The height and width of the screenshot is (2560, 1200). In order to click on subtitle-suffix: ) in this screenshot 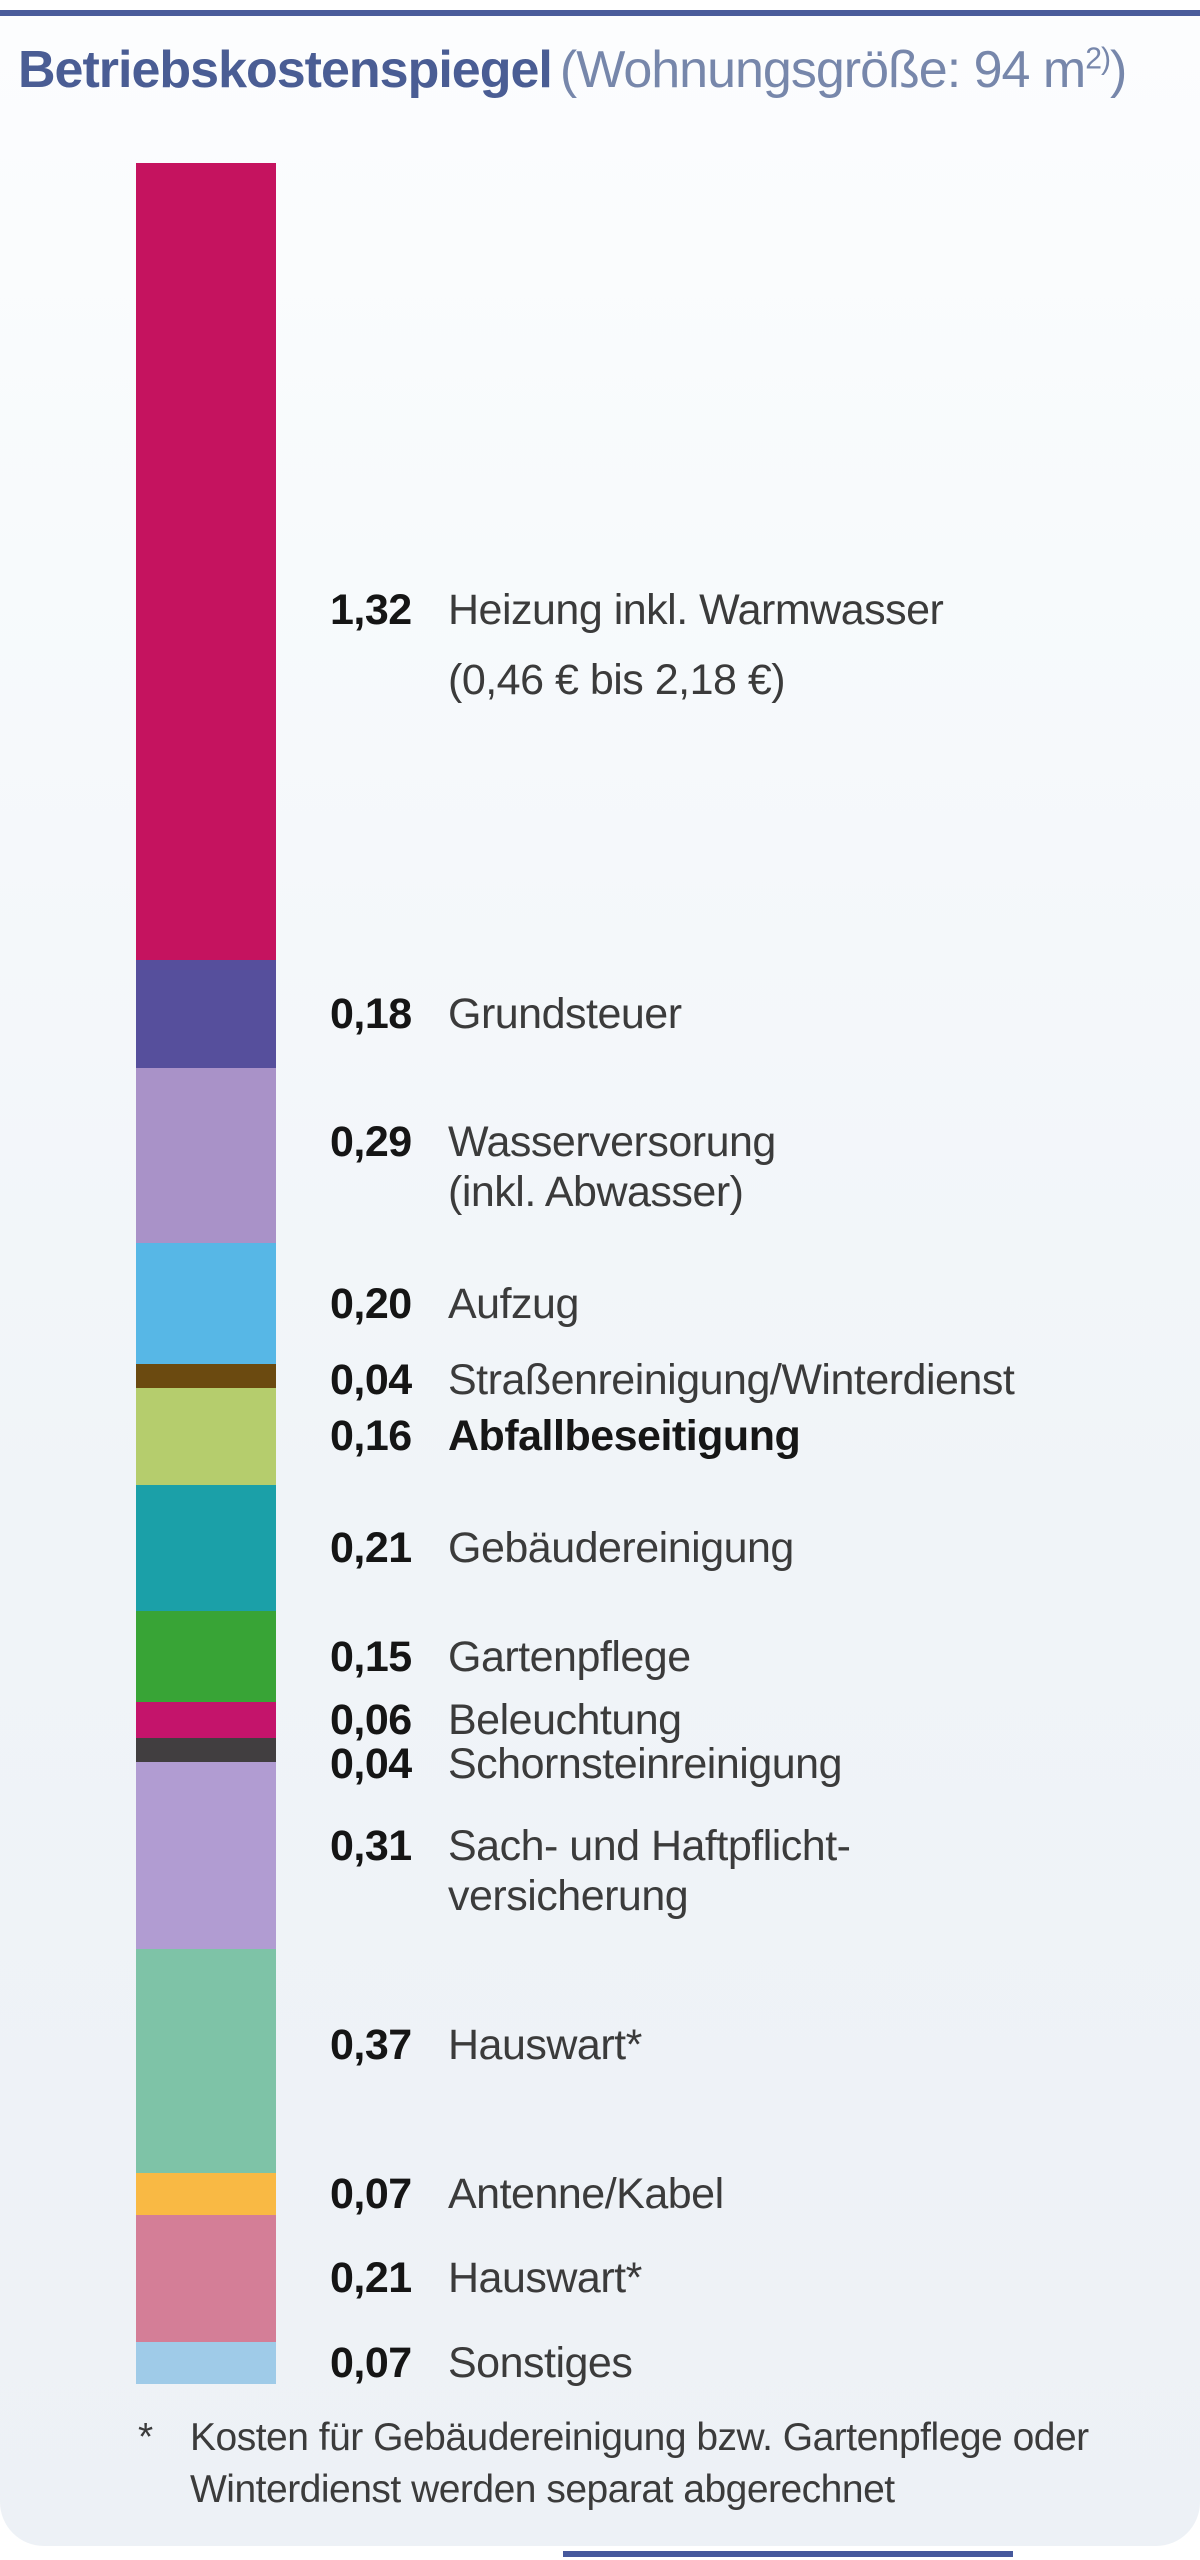, I will do `click(1118, 70)`.